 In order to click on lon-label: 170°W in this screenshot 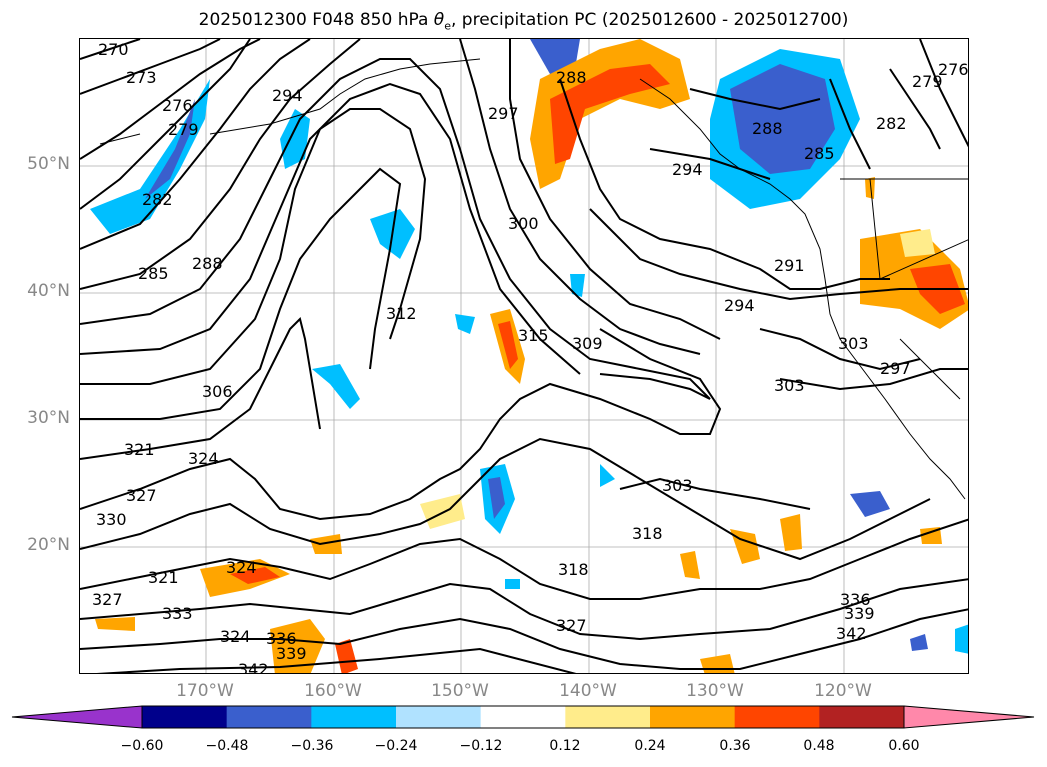, I will do `click(205, 691)`.